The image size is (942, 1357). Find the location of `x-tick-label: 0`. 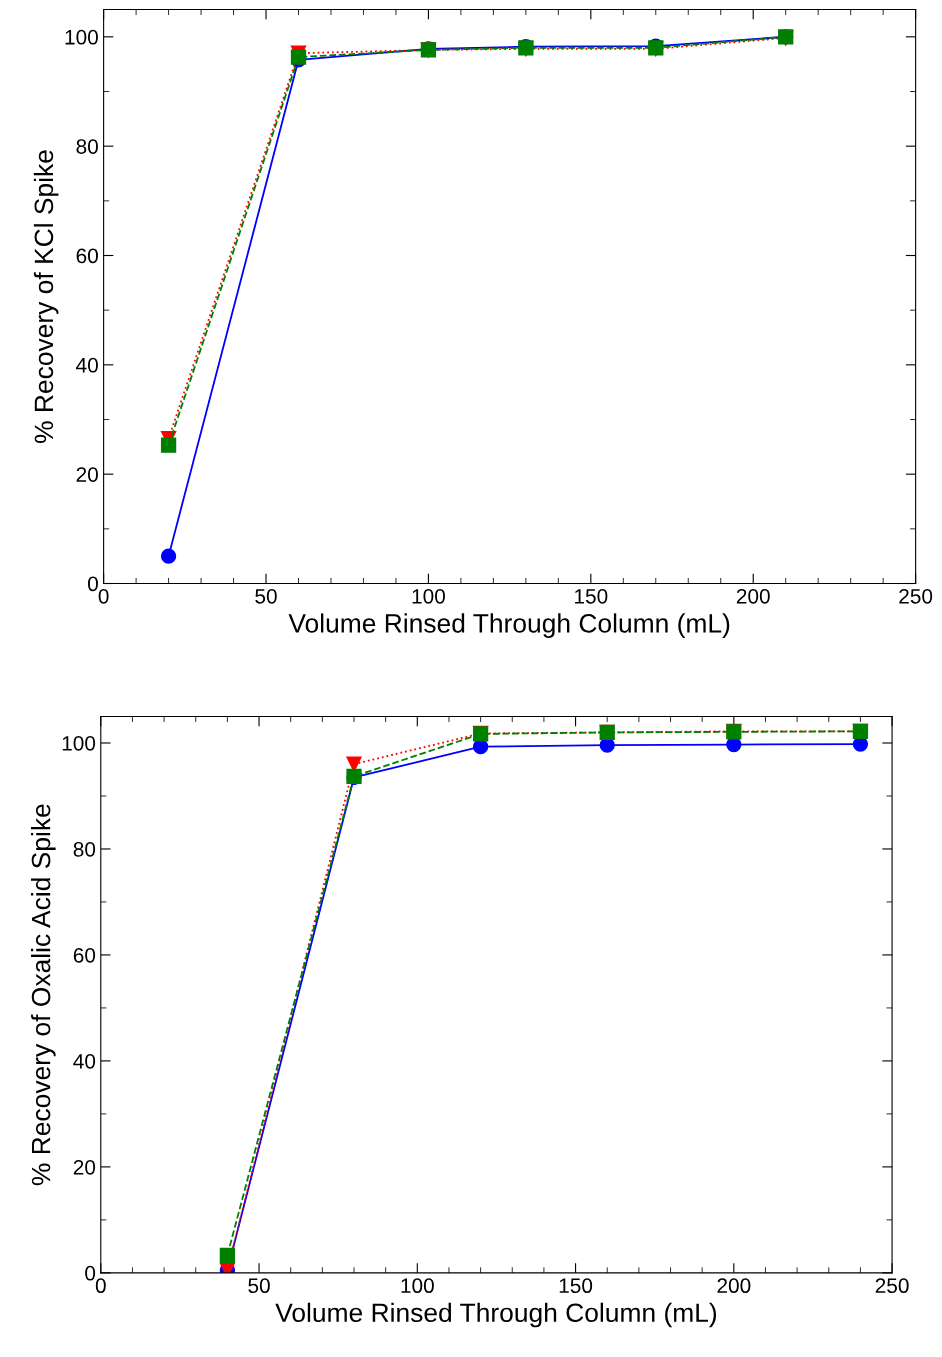

x-tick-label: 0 is located at coordinates (103, 596).